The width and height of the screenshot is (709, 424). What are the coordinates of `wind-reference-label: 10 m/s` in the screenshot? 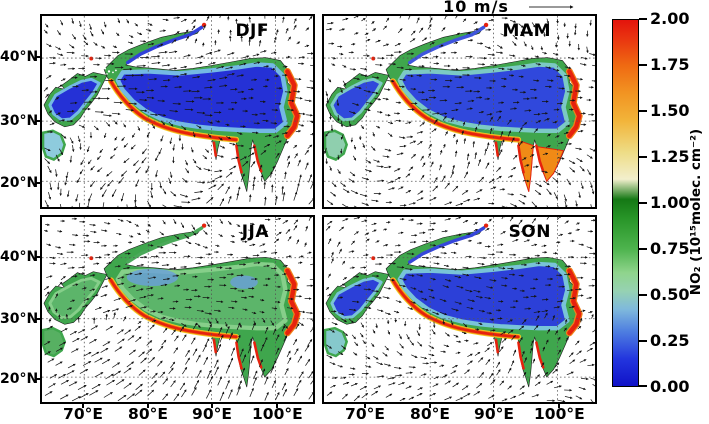 It's located at (476, 8).